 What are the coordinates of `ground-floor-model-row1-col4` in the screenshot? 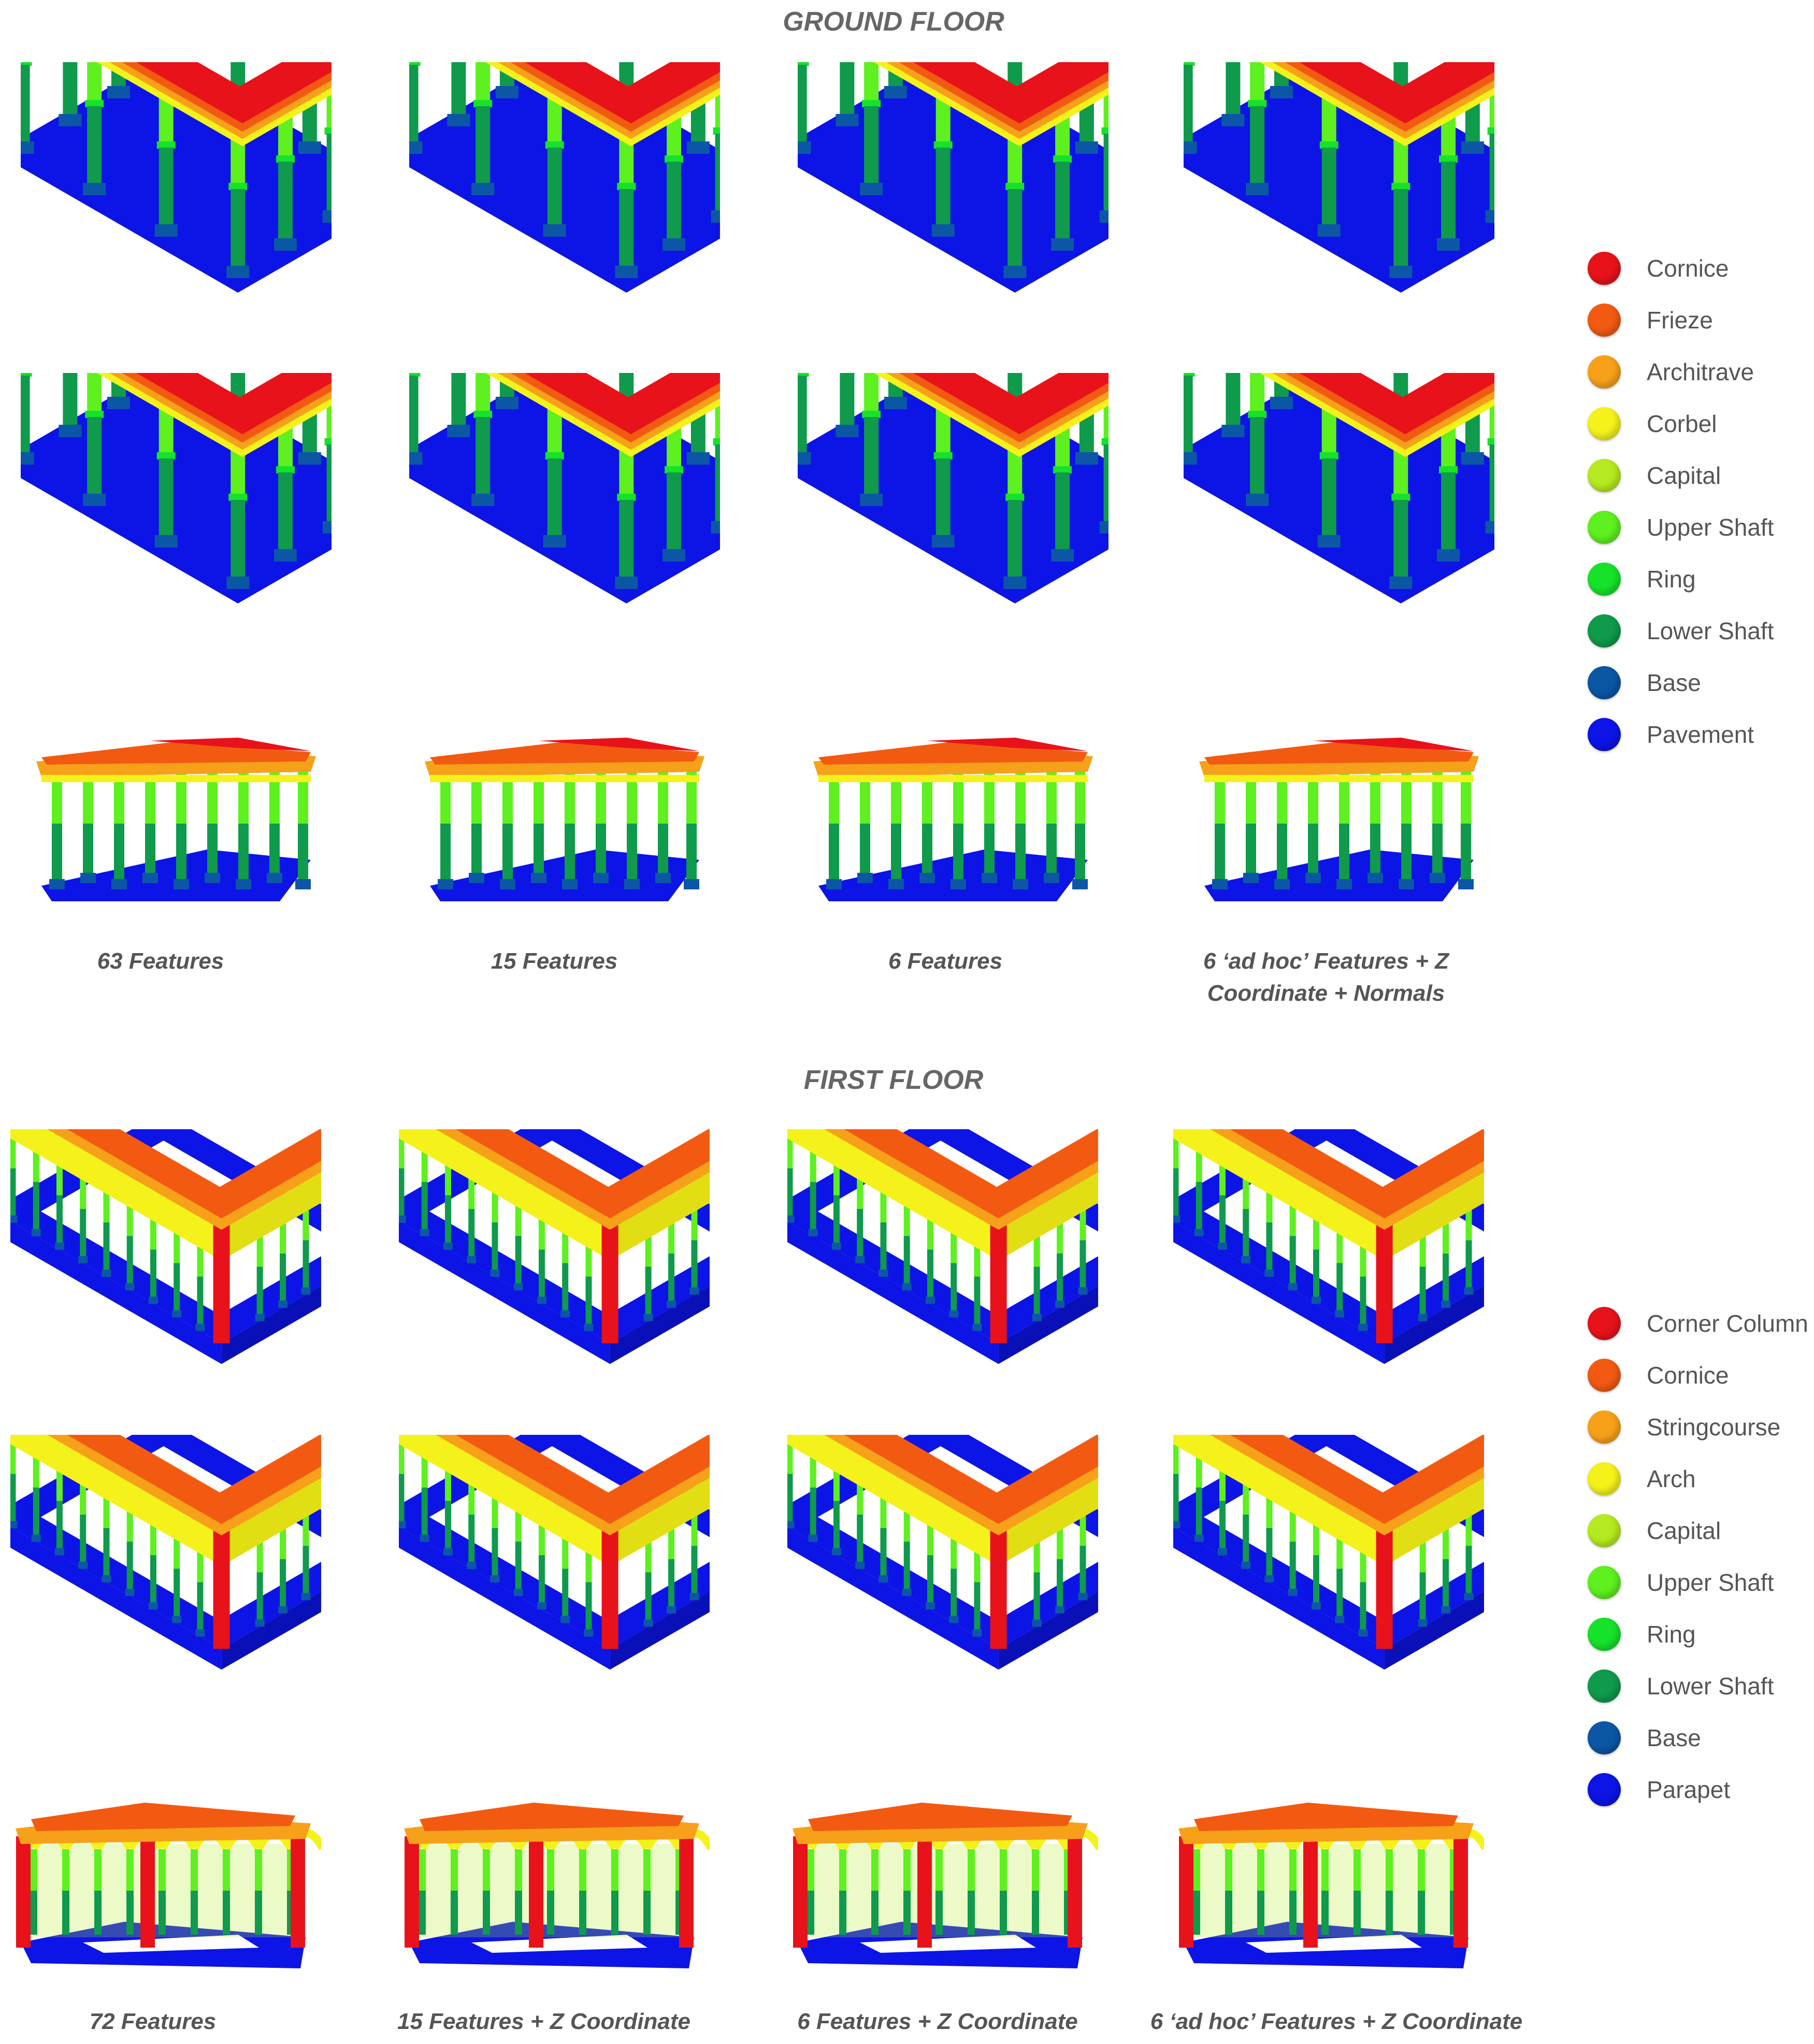 It's located at (1365, 197).